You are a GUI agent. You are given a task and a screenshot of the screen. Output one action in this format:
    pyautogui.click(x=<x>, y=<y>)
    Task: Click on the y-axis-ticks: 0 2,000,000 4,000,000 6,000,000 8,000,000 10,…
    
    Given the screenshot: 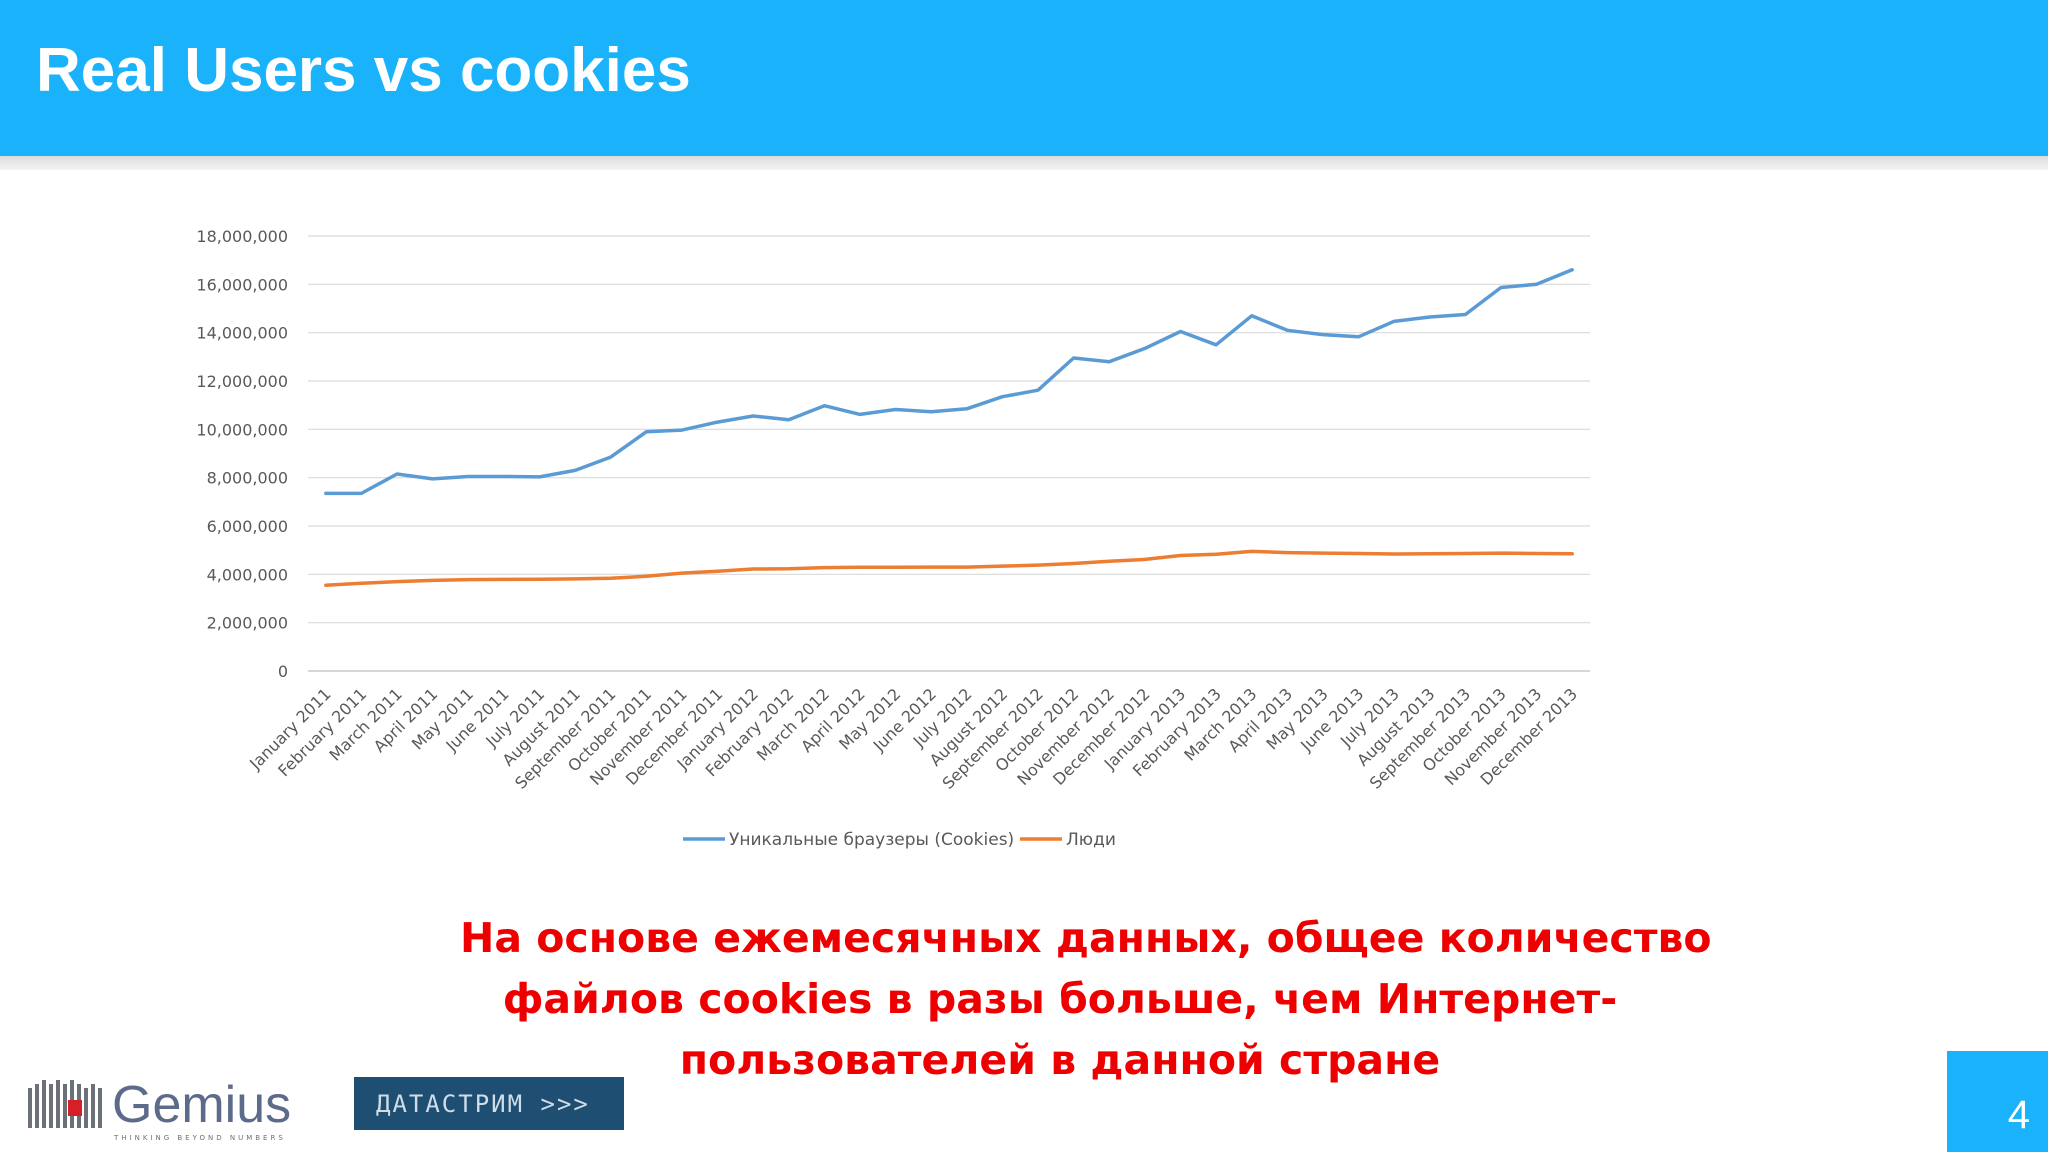 What is the action you would take?
    pyautogui.click(x=242, y=454)
    